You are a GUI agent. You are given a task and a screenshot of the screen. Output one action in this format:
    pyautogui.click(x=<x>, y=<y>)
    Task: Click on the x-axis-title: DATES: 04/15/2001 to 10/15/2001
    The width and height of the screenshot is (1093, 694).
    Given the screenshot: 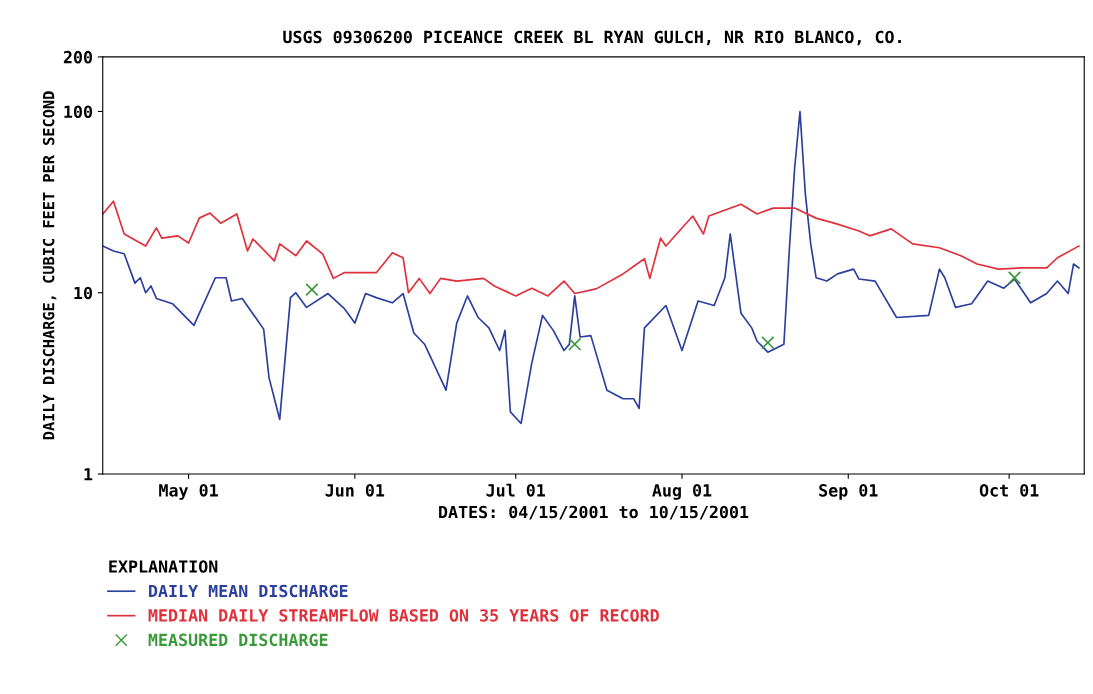 What is the action you would take?
    pyautogui.click(x=594, y=512)
    